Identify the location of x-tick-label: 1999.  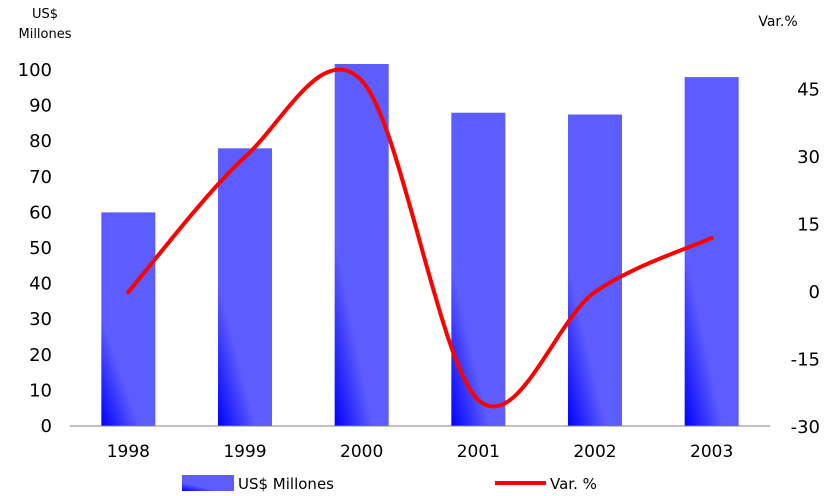
(244, 452).